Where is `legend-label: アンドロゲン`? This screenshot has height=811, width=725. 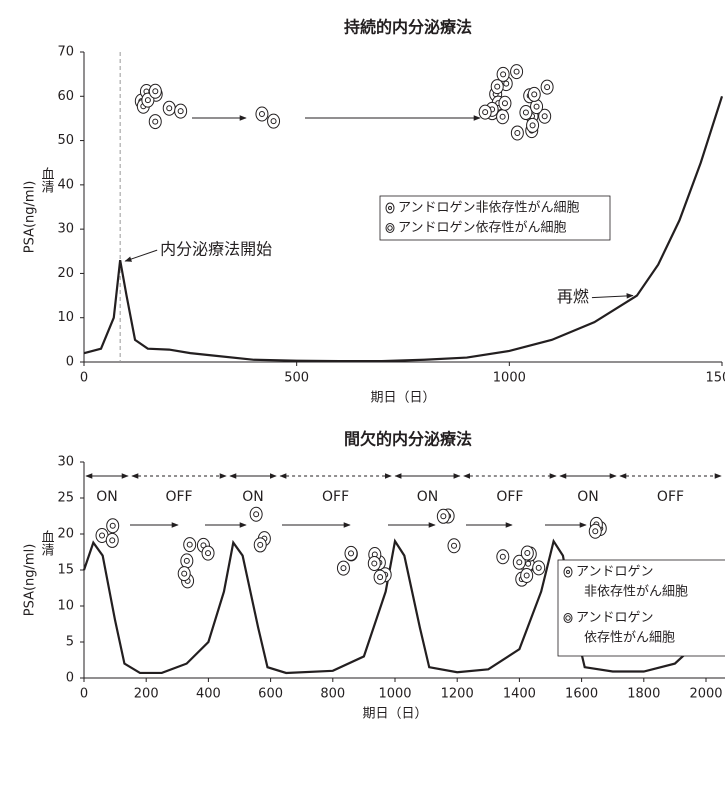
legend-label: アンドロゲン is located at coordinates (614, 618).